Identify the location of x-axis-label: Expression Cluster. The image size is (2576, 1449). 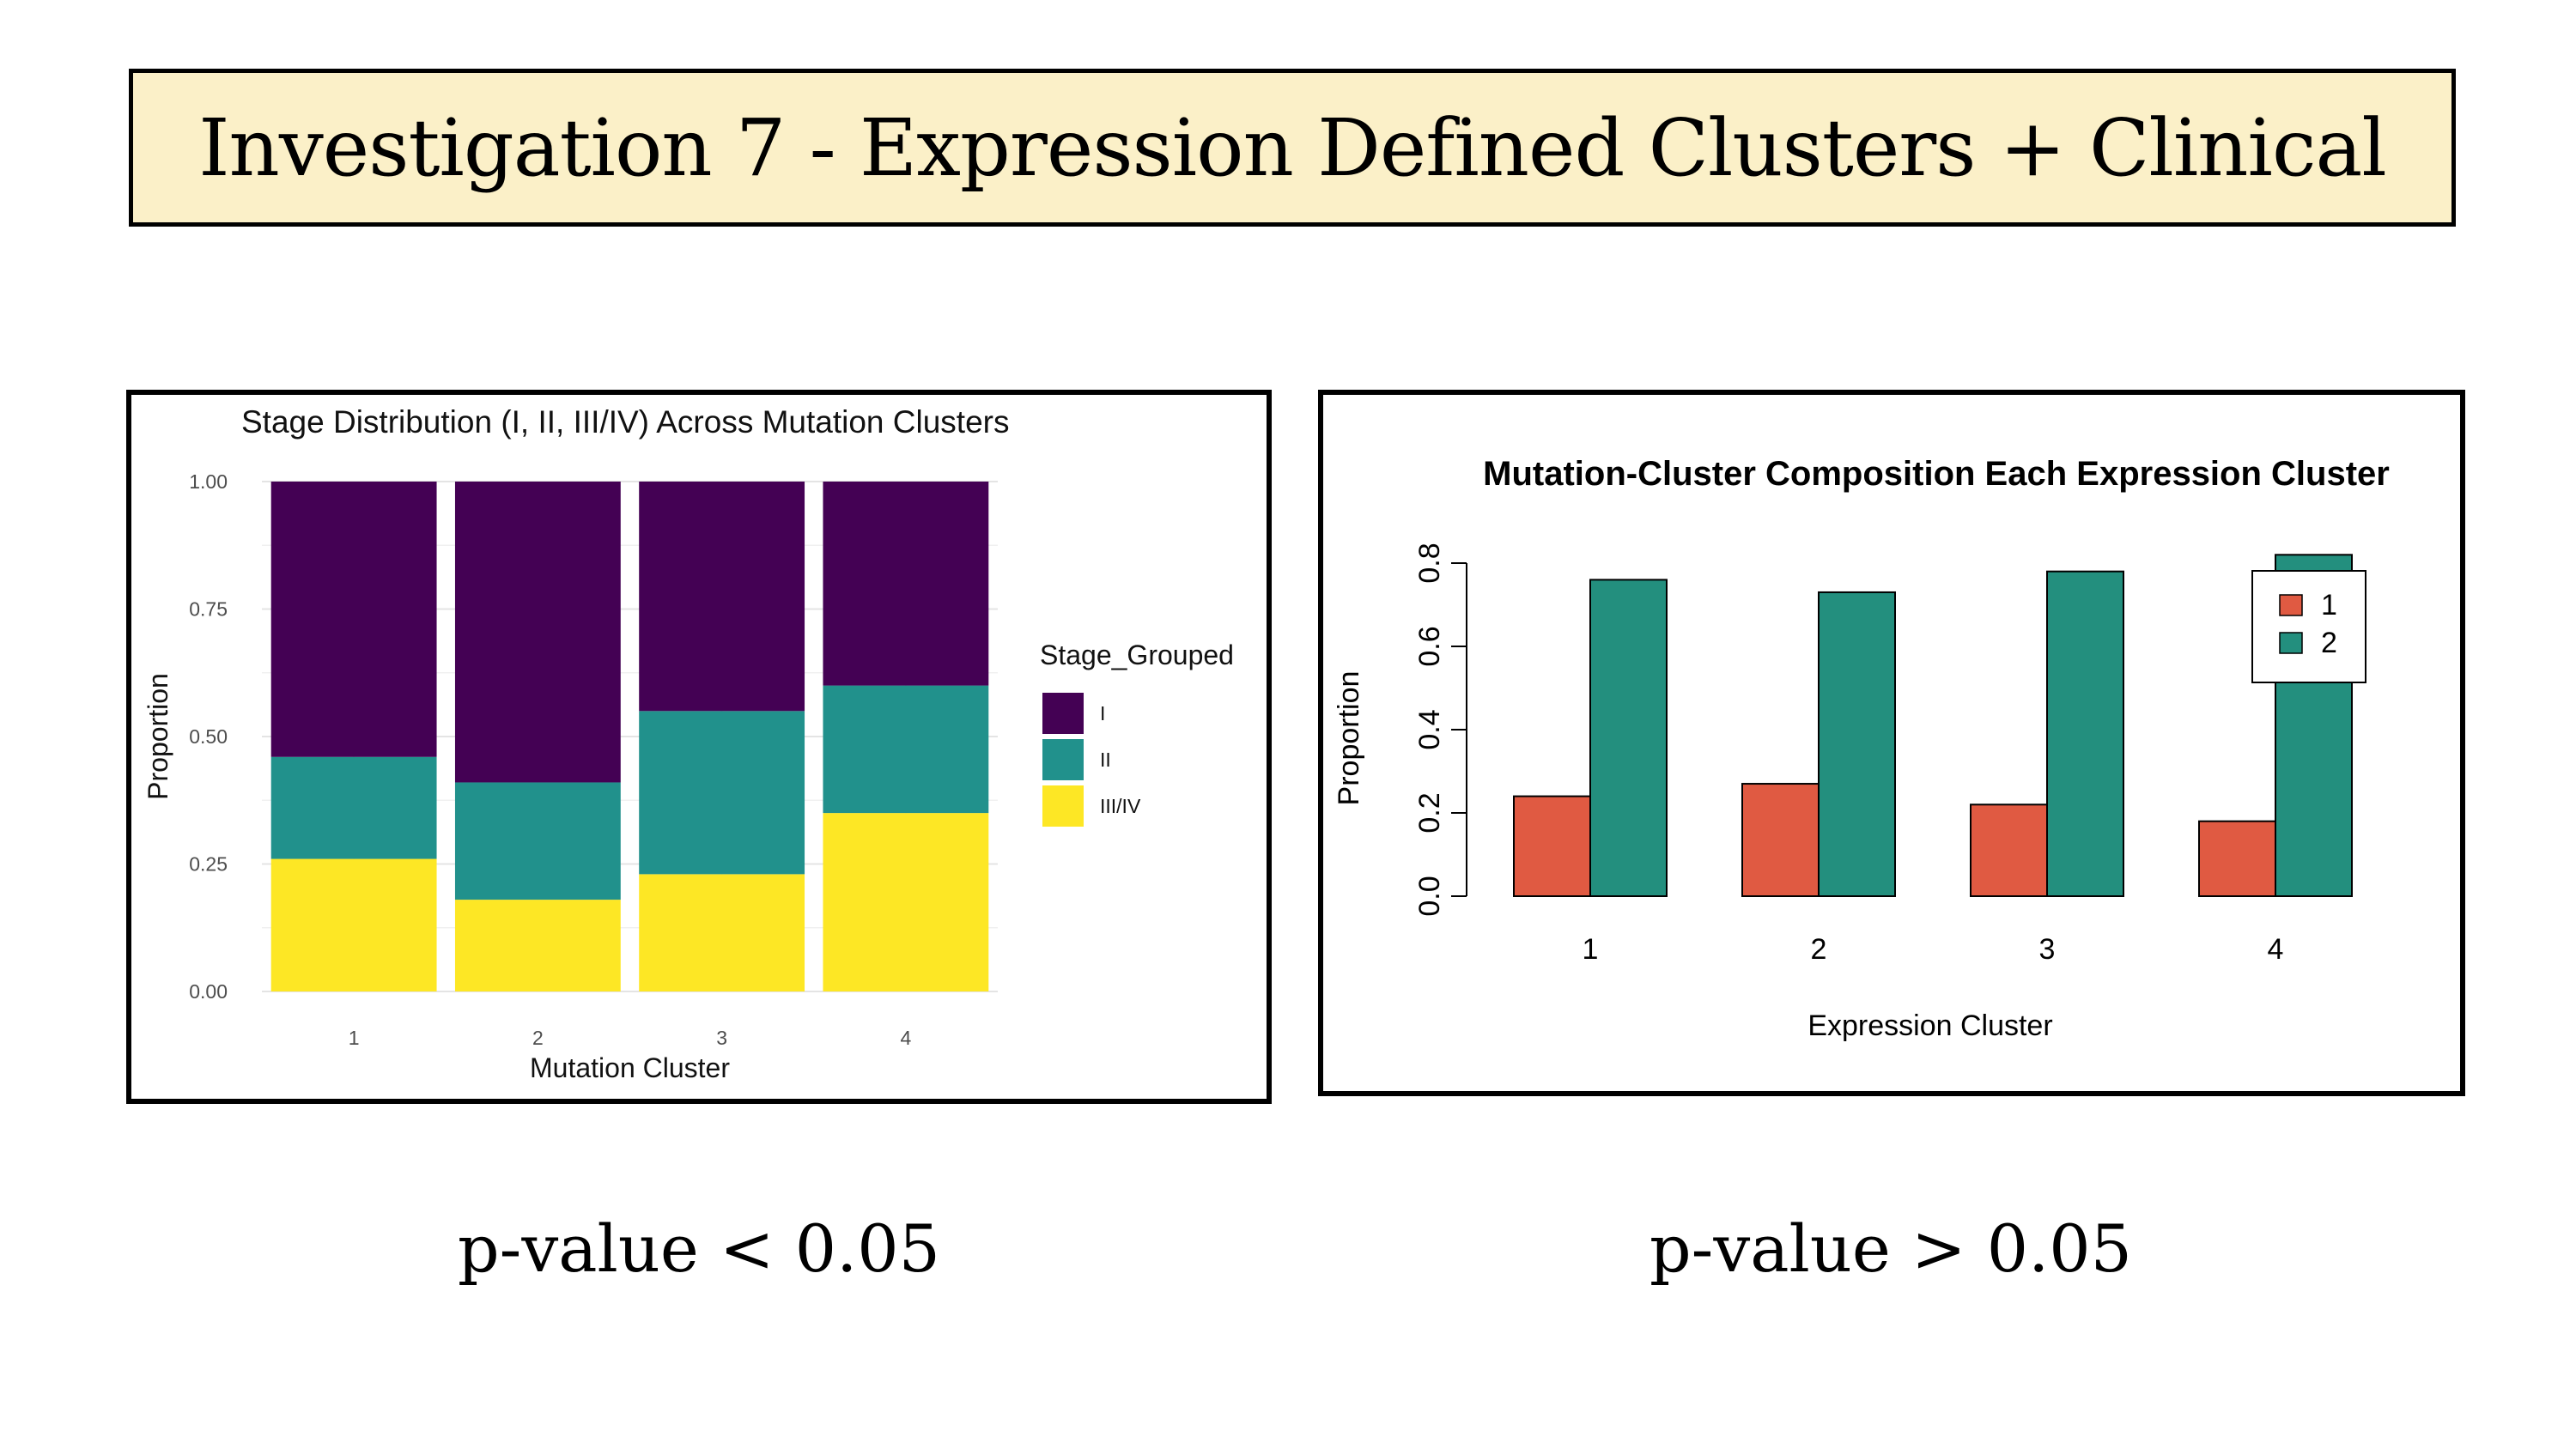
(1930, 1025).